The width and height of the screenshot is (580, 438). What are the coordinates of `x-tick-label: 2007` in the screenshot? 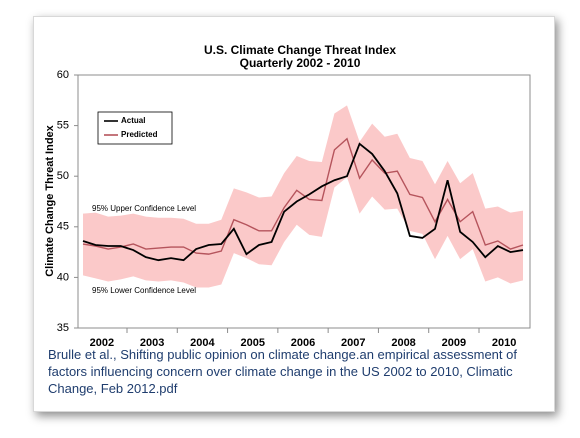 It's located at (353, 343).